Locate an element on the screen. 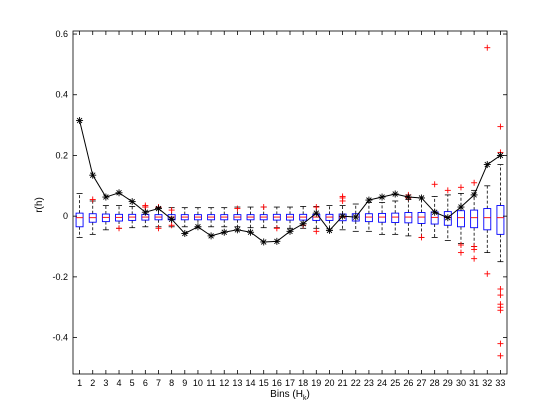 Image resolution: width=560 pixels, height=420 pixels. x-tick-label: 31 is located at coordinates (474, 383).